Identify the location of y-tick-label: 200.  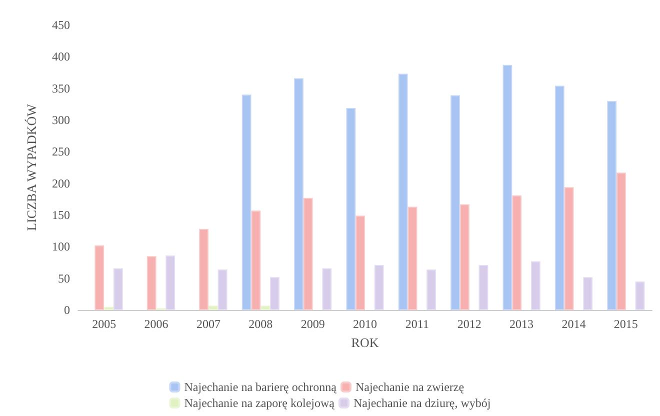
(61, 183).